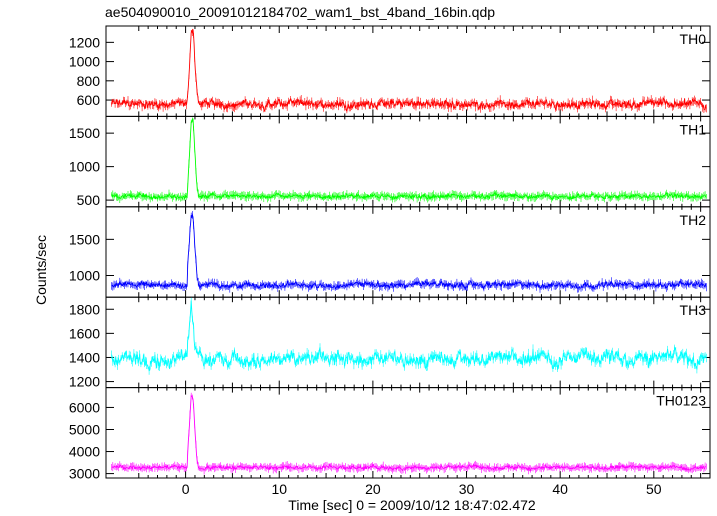 This screenshot has width=717, height=516. I want to click on series-label-TH2: TH2, so click(693, 220).